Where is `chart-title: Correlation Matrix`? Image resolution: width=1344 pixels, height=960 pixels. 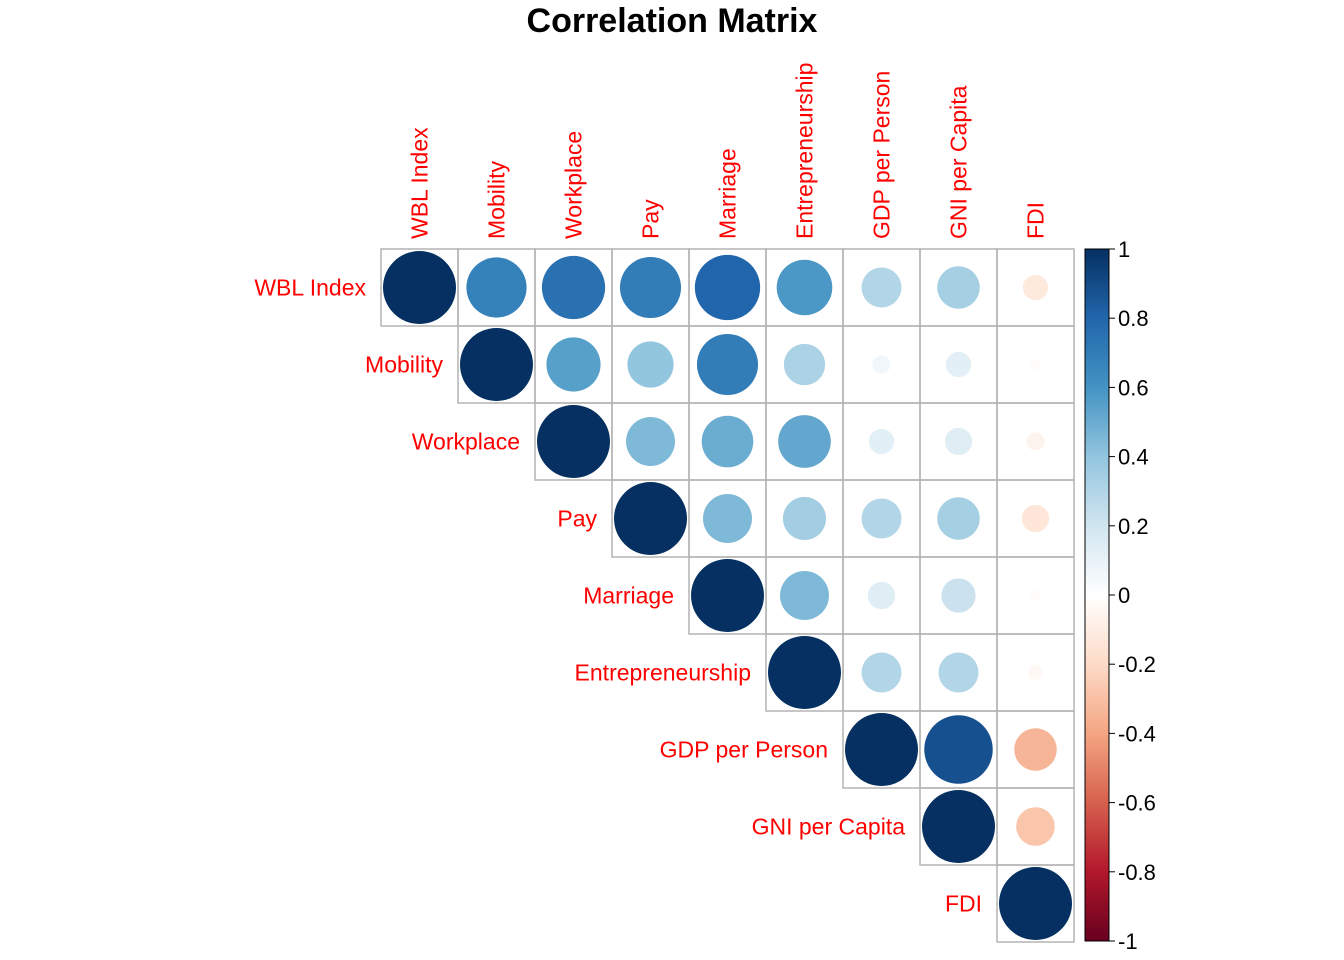 chart-title: Correlation Matrix is located at coordinates (672, 21).